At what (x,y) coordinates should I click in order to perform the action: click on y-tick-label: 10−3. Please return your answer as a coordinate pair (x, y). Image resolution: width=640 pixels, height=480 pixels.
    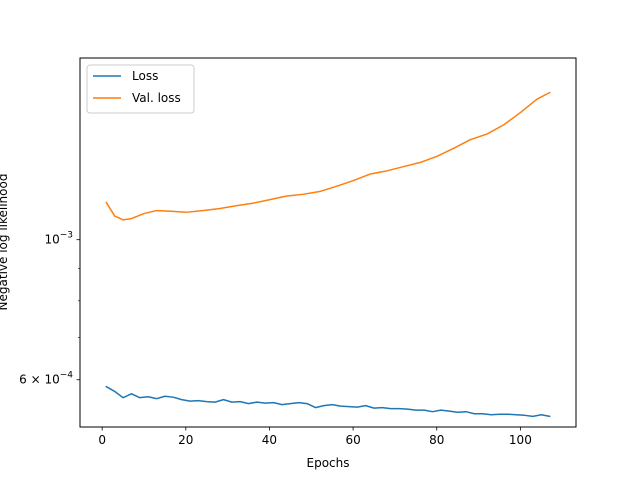
    Looking at the image, I should click on (58, 239).